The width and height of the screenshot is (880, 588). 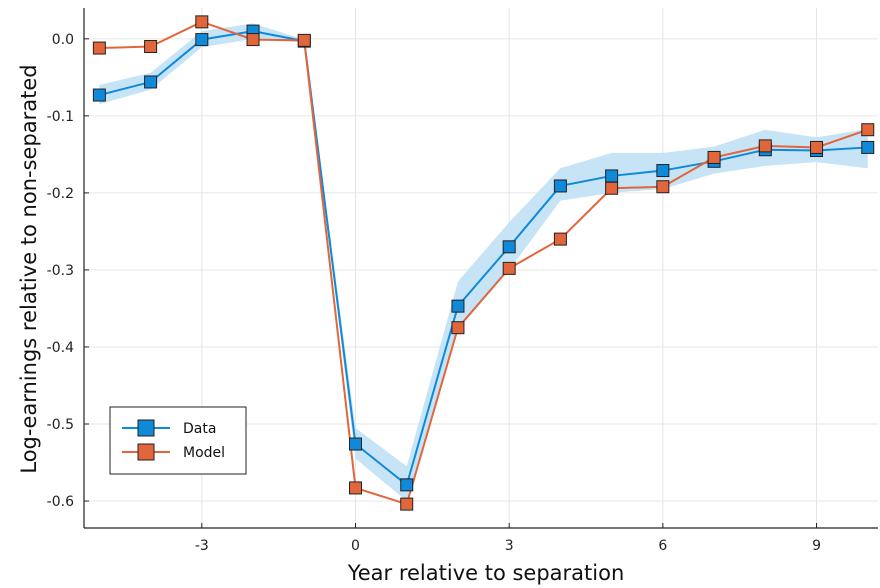 What do you see at coordinates (355, 546) in the screenshot?
I see `x-tick-label: 0` at bounding box center [355, 546].